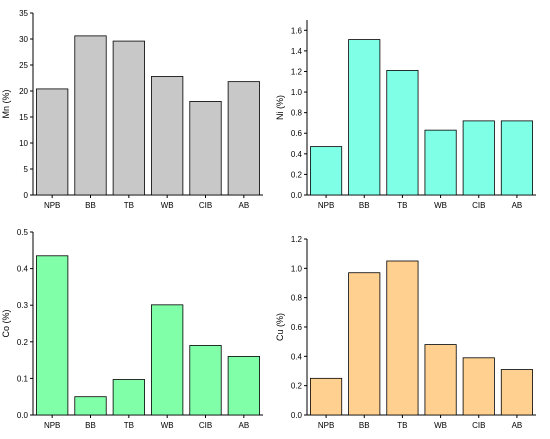  What do you see at coordinates (297, 71) in the screenshot?
I see `ni-y-tick-label: 1.2` at bounding box center [297, 71].